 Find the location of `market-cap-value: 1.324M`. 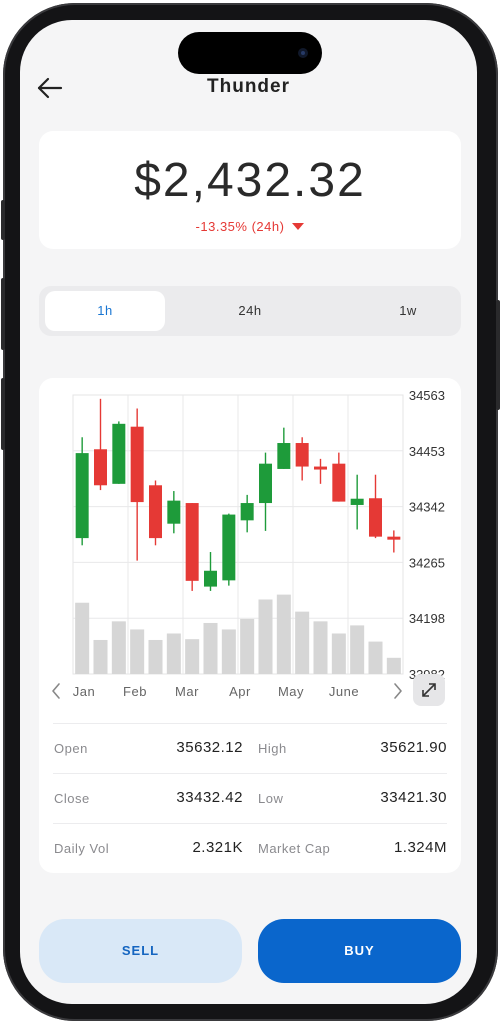

market-cap-value: 1.324M is located at coordinates (420, 847).